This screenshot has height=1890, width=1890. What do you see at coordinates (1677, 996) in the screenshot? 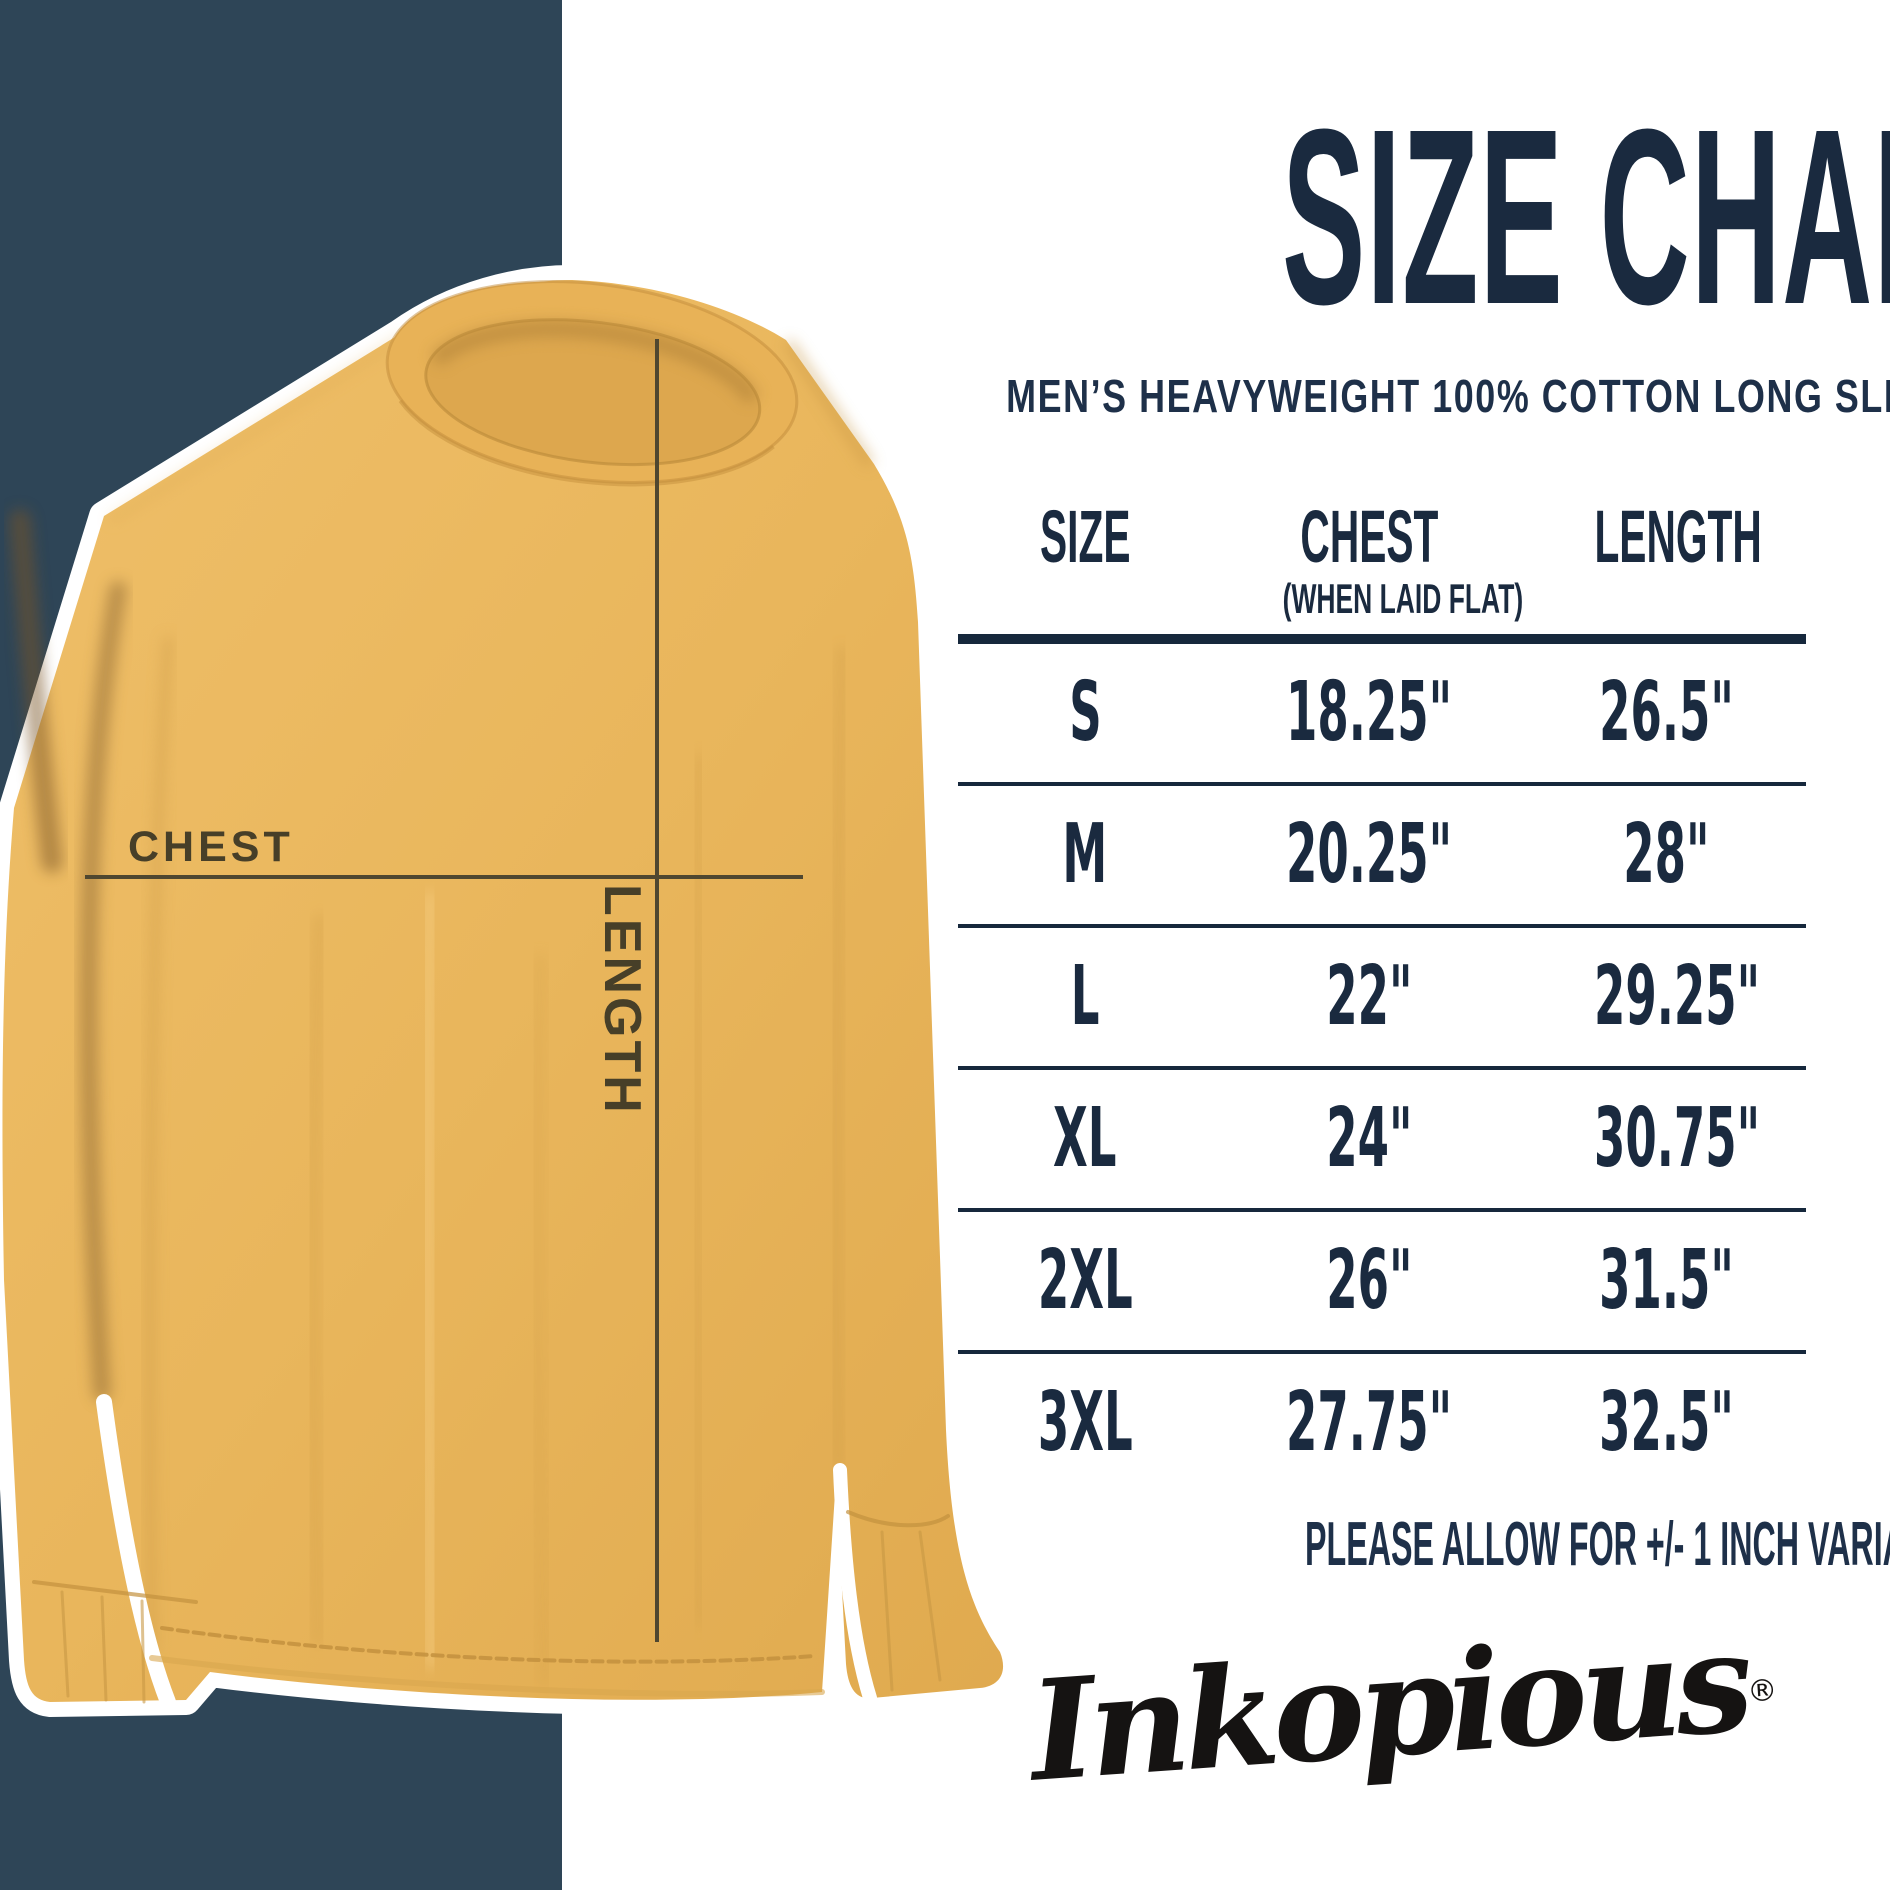
I see `row-length: 29.25"` at bounding box center [1677, 996].